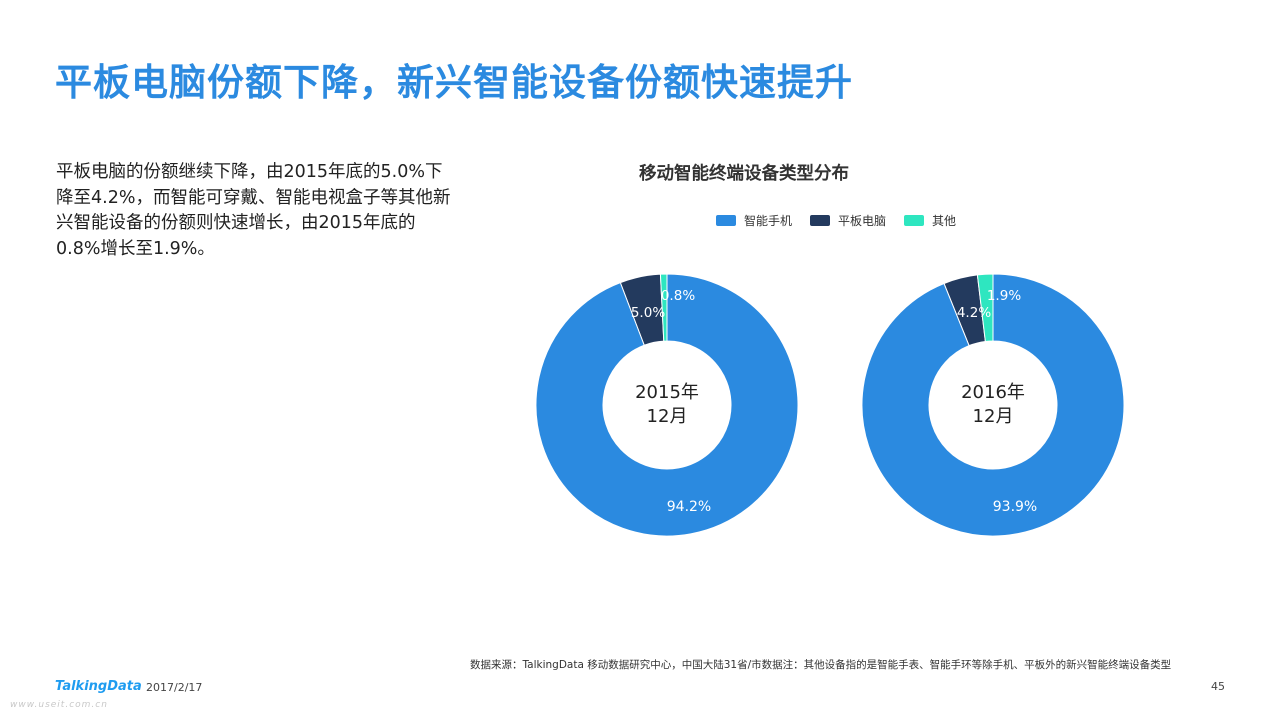 The height and width of the screenshot is (719, 1280). I want to click on legend-item-tablet: 平板电脑, so click(848, 220).